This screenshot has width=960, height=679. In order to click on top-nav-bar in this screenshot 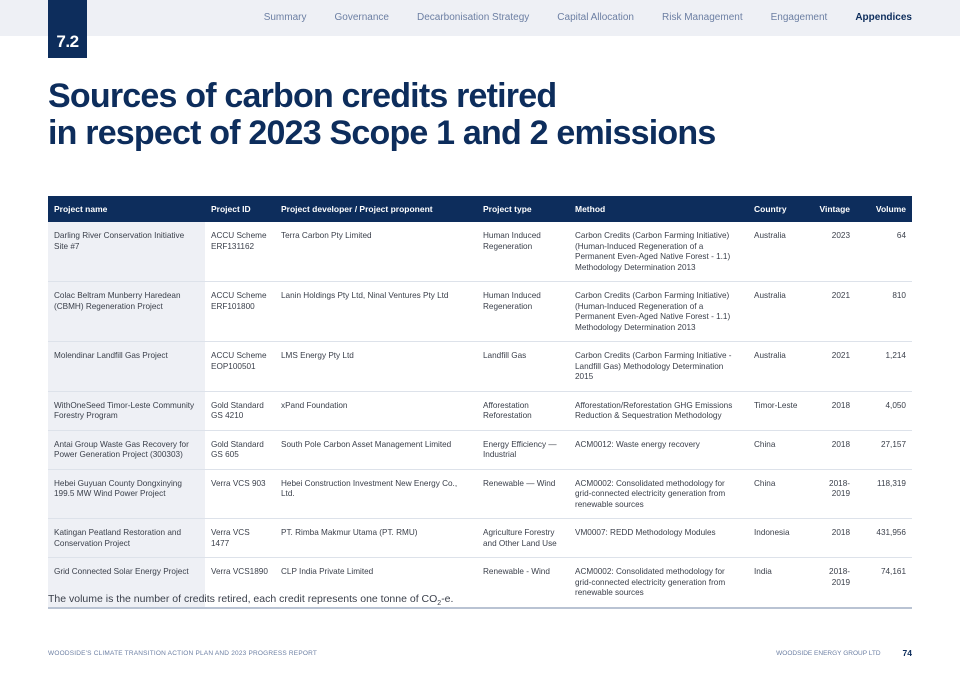, I will do `click(480, 18)`.